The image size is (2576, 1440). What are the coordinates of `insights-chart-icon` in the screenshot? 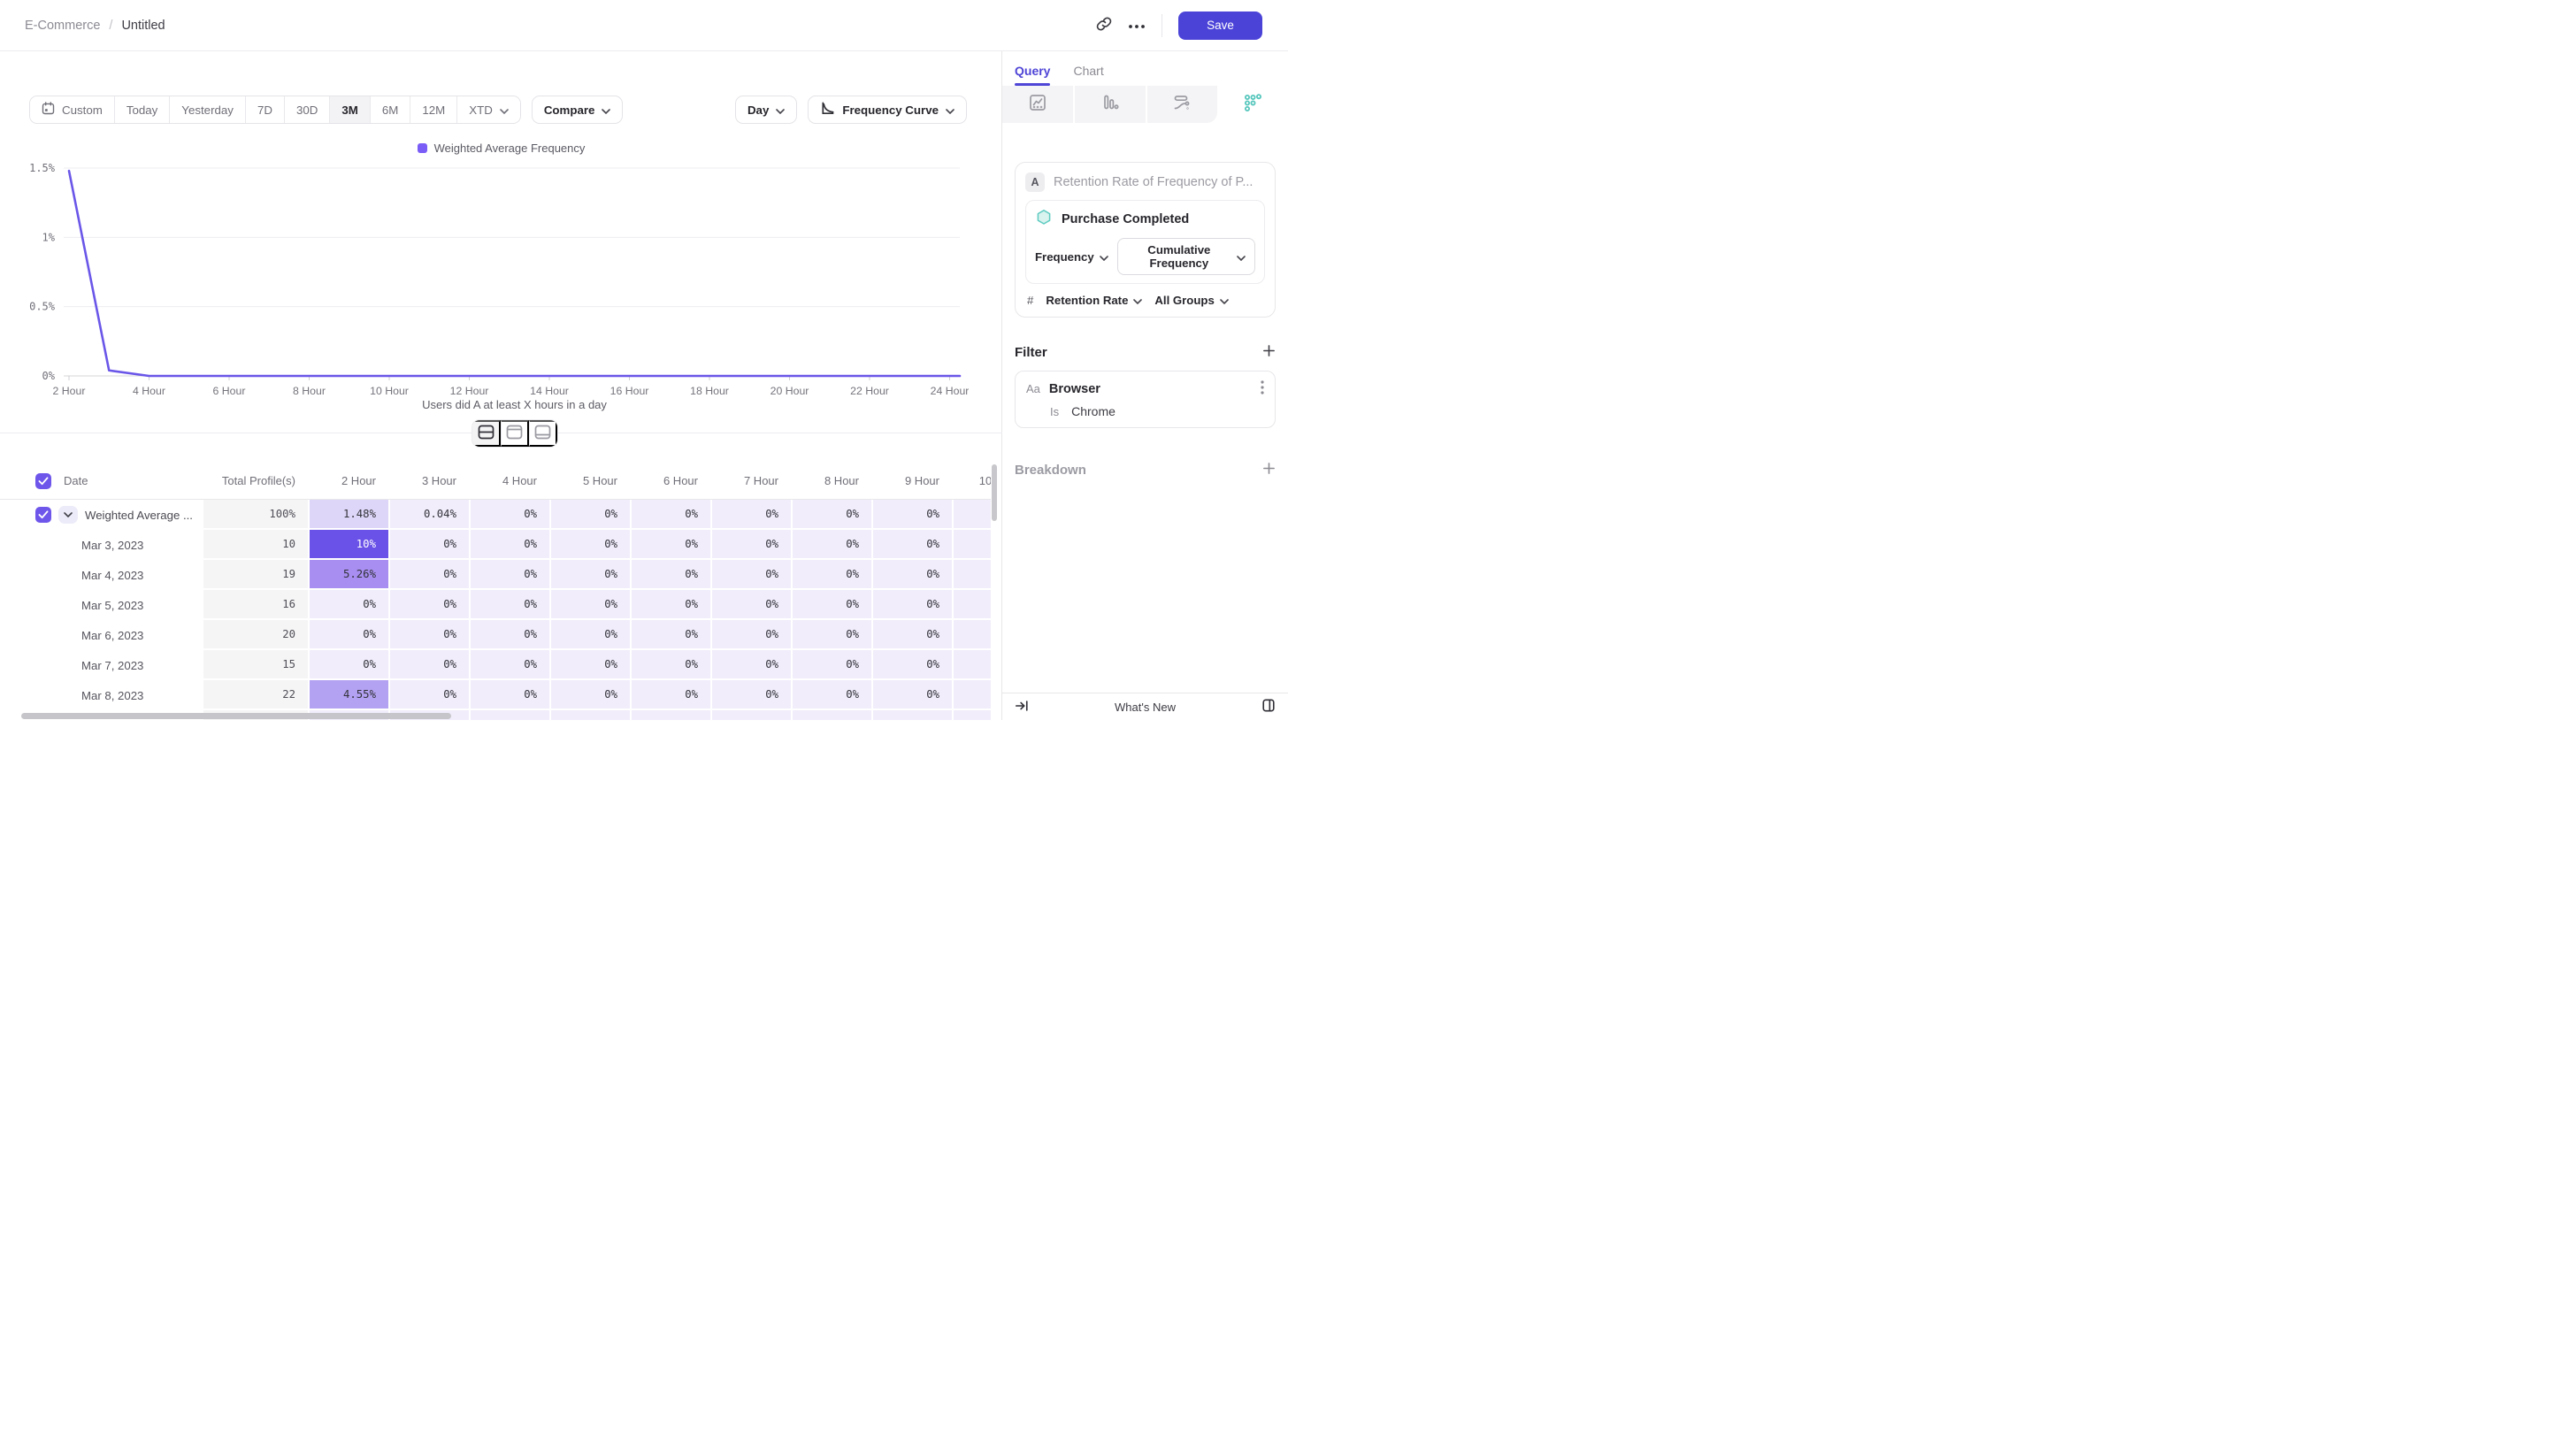 It's located at (1037, 105).